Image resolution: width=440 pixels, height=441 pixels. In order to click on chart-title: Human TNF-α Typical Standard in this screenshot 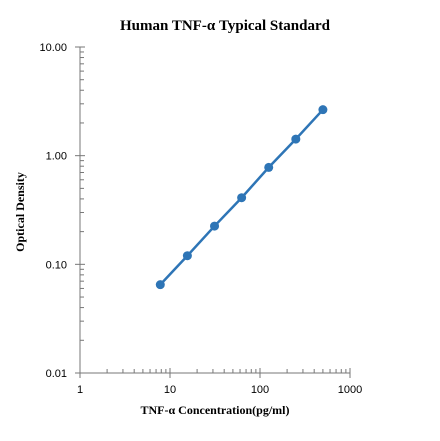, I will do `click(225, 26)`.